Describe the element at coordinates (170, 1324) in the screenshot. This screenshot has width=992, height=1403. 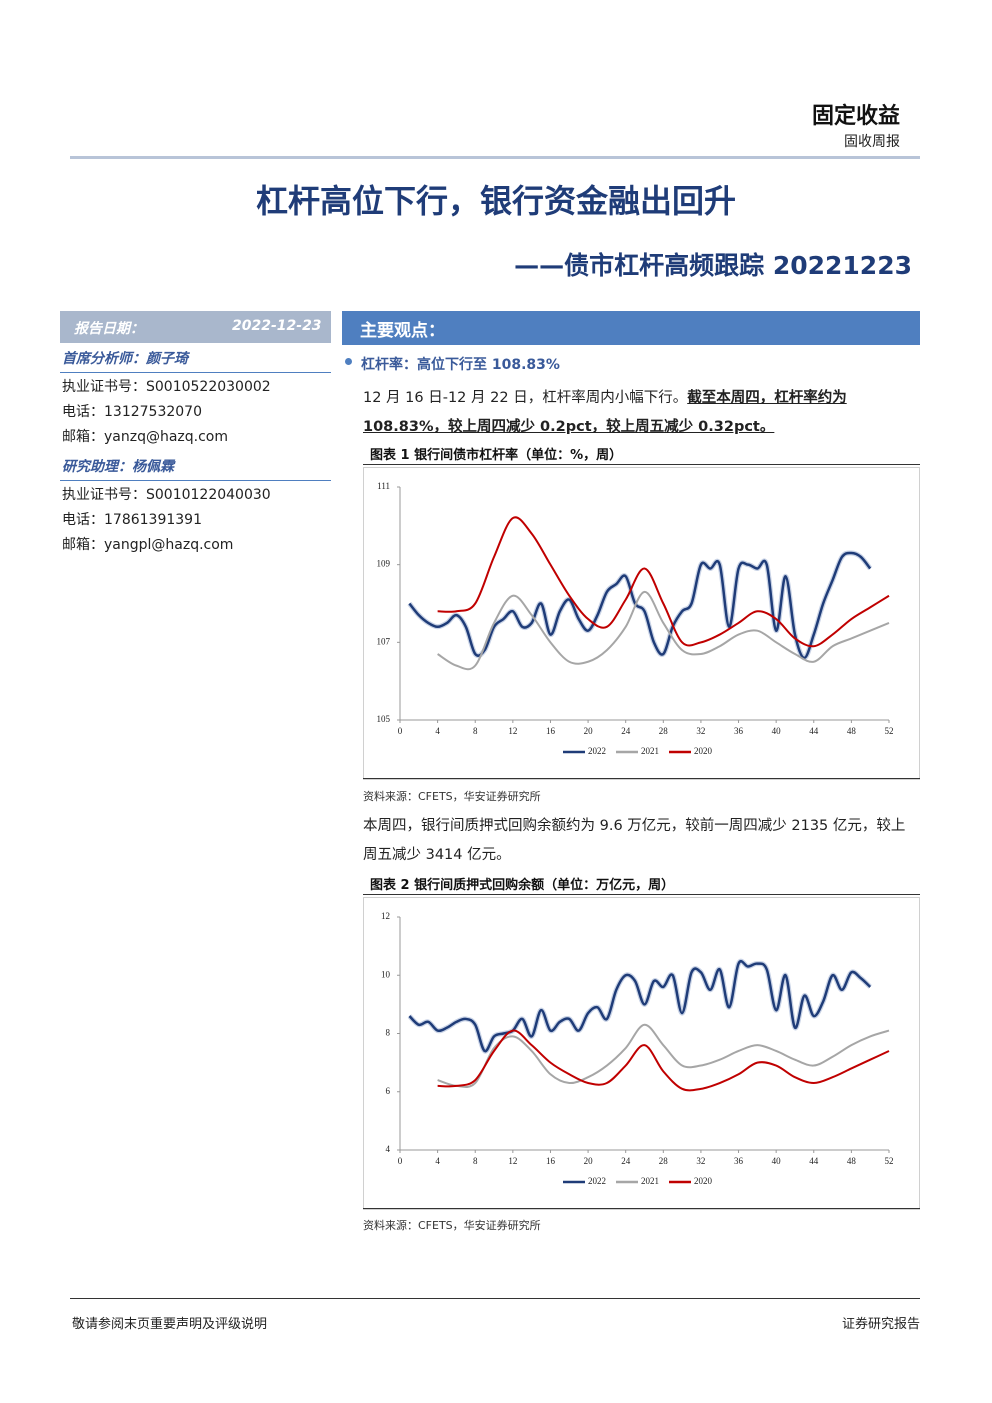
I see `footer-left: 敬请参阅末页重要声明及评级说明` at that location.